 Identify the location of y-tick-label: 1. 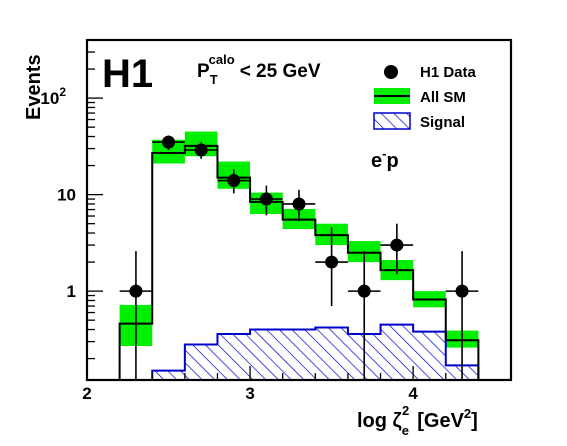
(71, 291).